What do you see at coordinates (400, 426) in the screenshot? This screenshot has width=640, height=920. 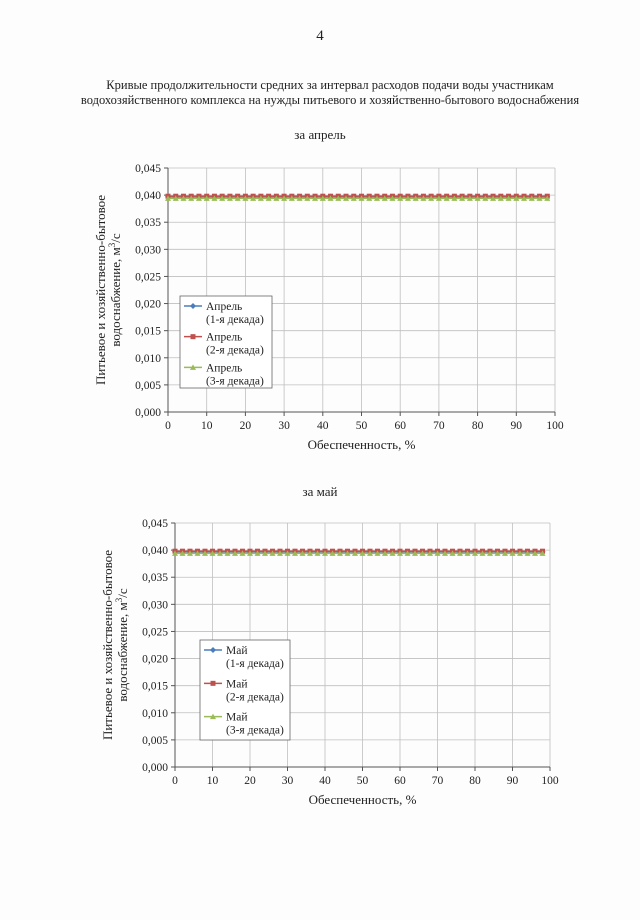 I see `x-tick-label: 60` at bounding box center [400, 426].